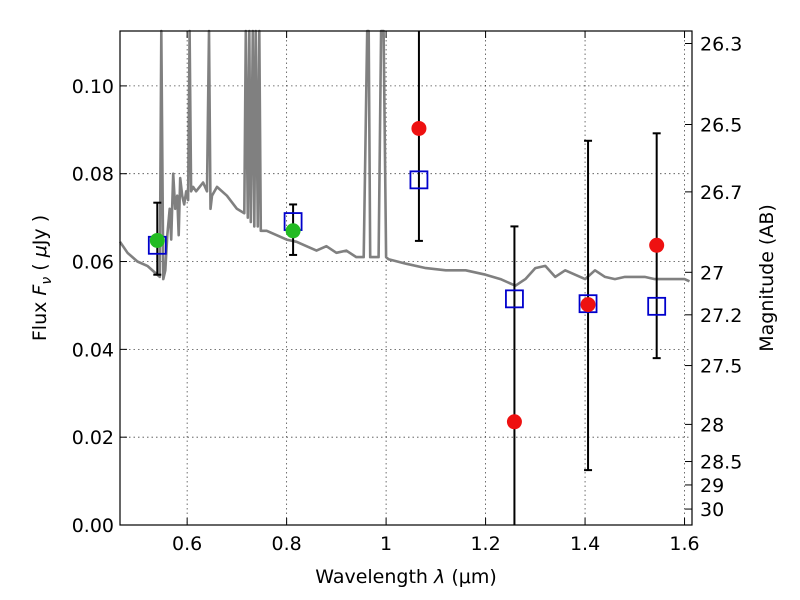  What do you see at coordinates (712, 273) in the screenshot?
I see `y2-tick-label: 27` at bounding box center [712, 273].